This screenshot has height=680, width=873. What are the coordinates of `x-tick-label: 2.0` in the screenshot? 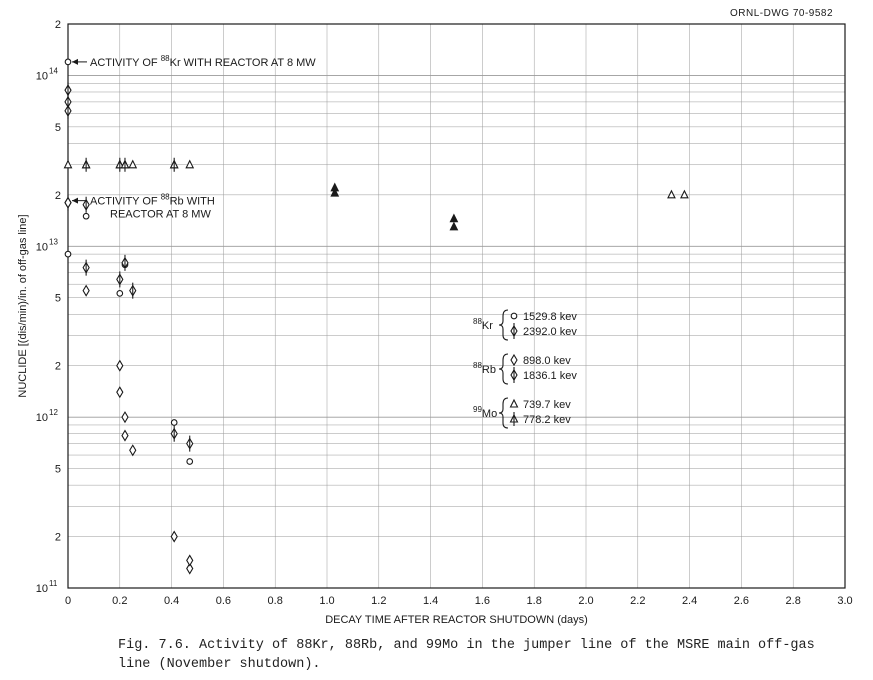 It's located at (585, 601).